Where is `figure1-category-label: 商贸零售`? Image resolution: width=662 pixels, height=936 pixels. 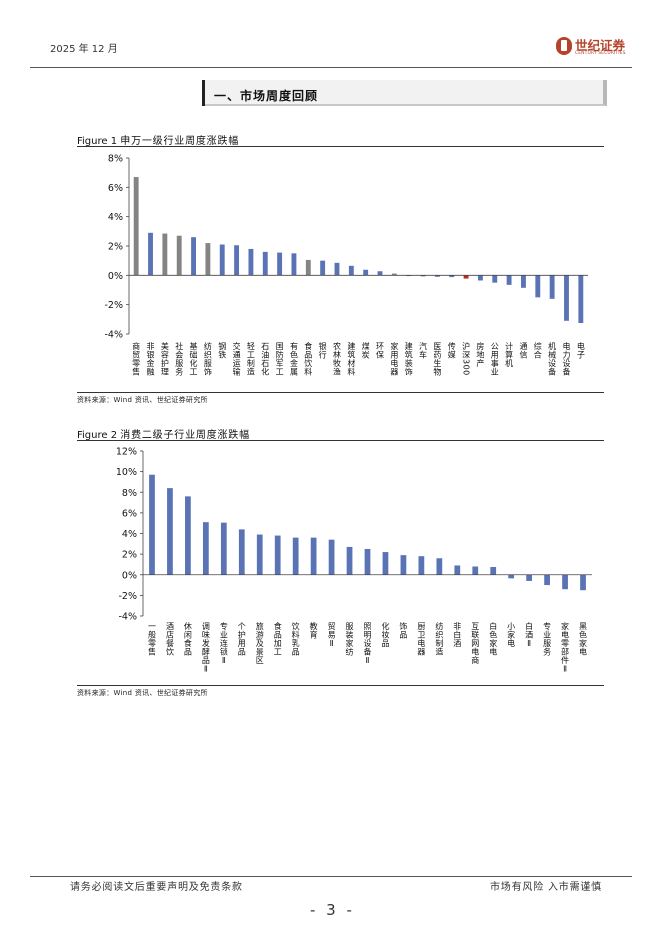 figure1-category-label: 商贸零售 is located at coordinates (136, 359).